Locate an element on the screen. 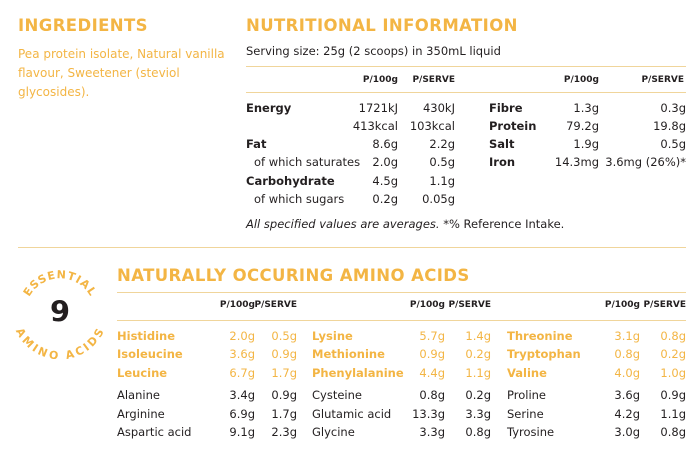  amino-per100: 5.7g is located at coordinates (432, 336).